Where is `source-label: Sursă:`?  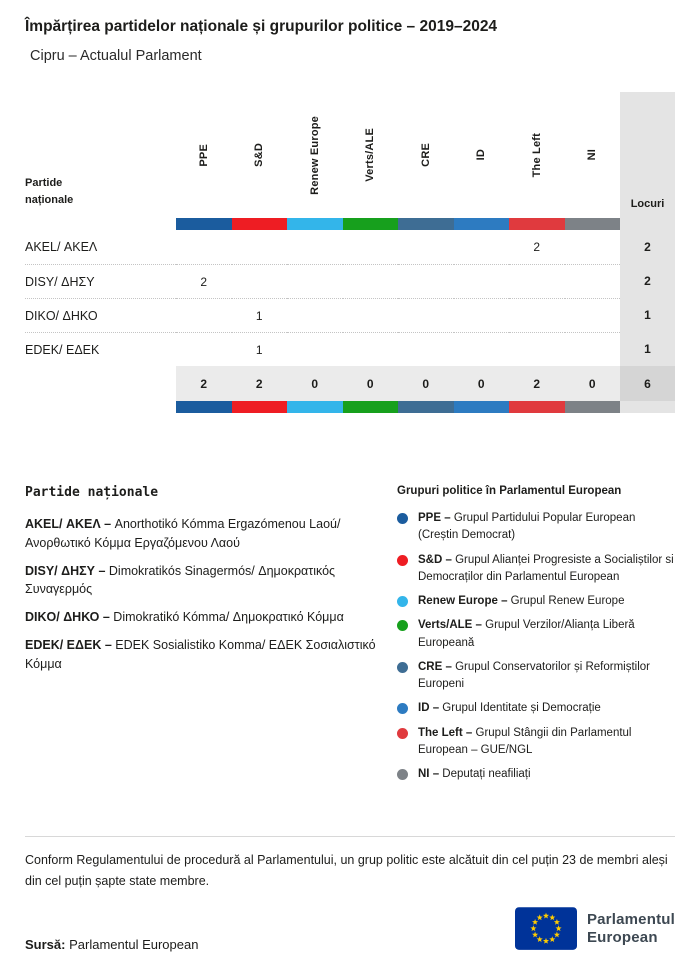
source-label: Sursă: is located at coordinates (45, 944).